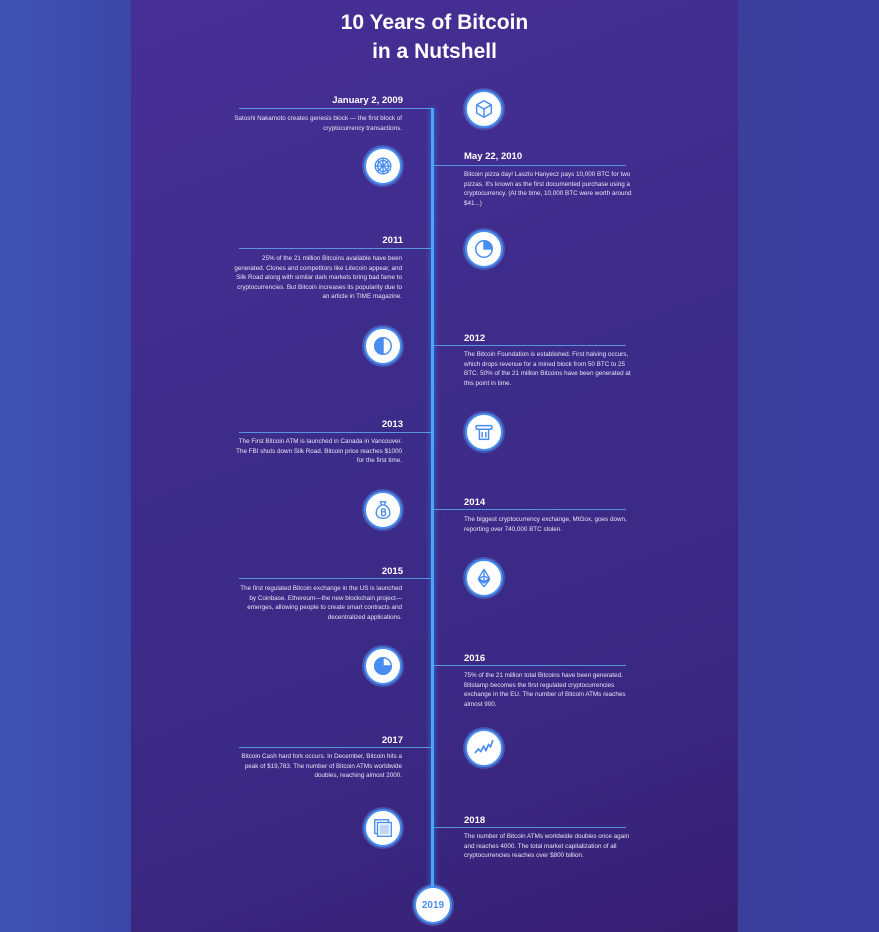 The image size is (879, 932). What do you see at coordinates (383, 166) in the screenshot?
I see `pizza-icon` at bounding box center [383, 166].